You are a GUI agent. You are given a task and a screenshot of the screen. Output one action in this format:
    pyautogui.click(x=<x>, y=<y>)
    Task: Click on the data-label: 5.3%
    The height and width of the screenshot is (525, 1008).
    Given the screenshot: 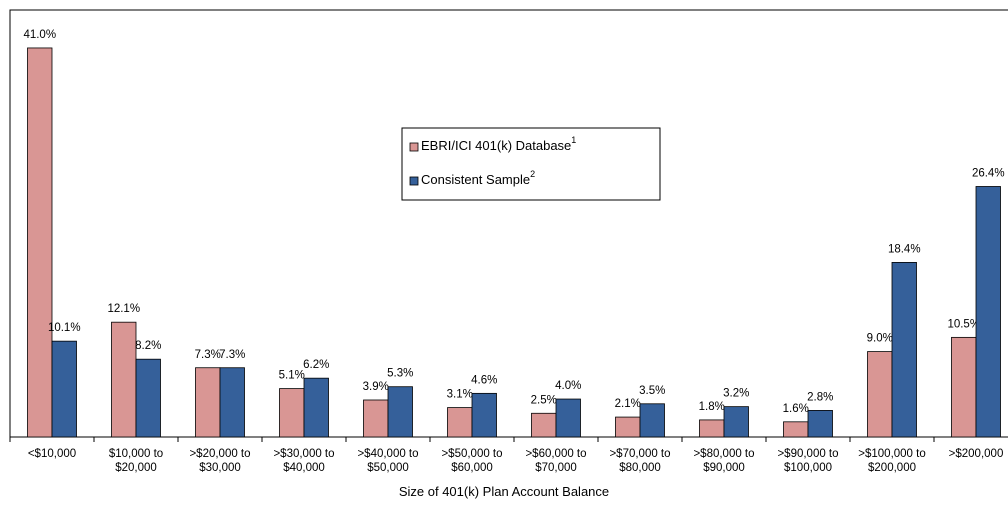 What is the action you would take?
    pyautogui.click(x=400, y=374)
    